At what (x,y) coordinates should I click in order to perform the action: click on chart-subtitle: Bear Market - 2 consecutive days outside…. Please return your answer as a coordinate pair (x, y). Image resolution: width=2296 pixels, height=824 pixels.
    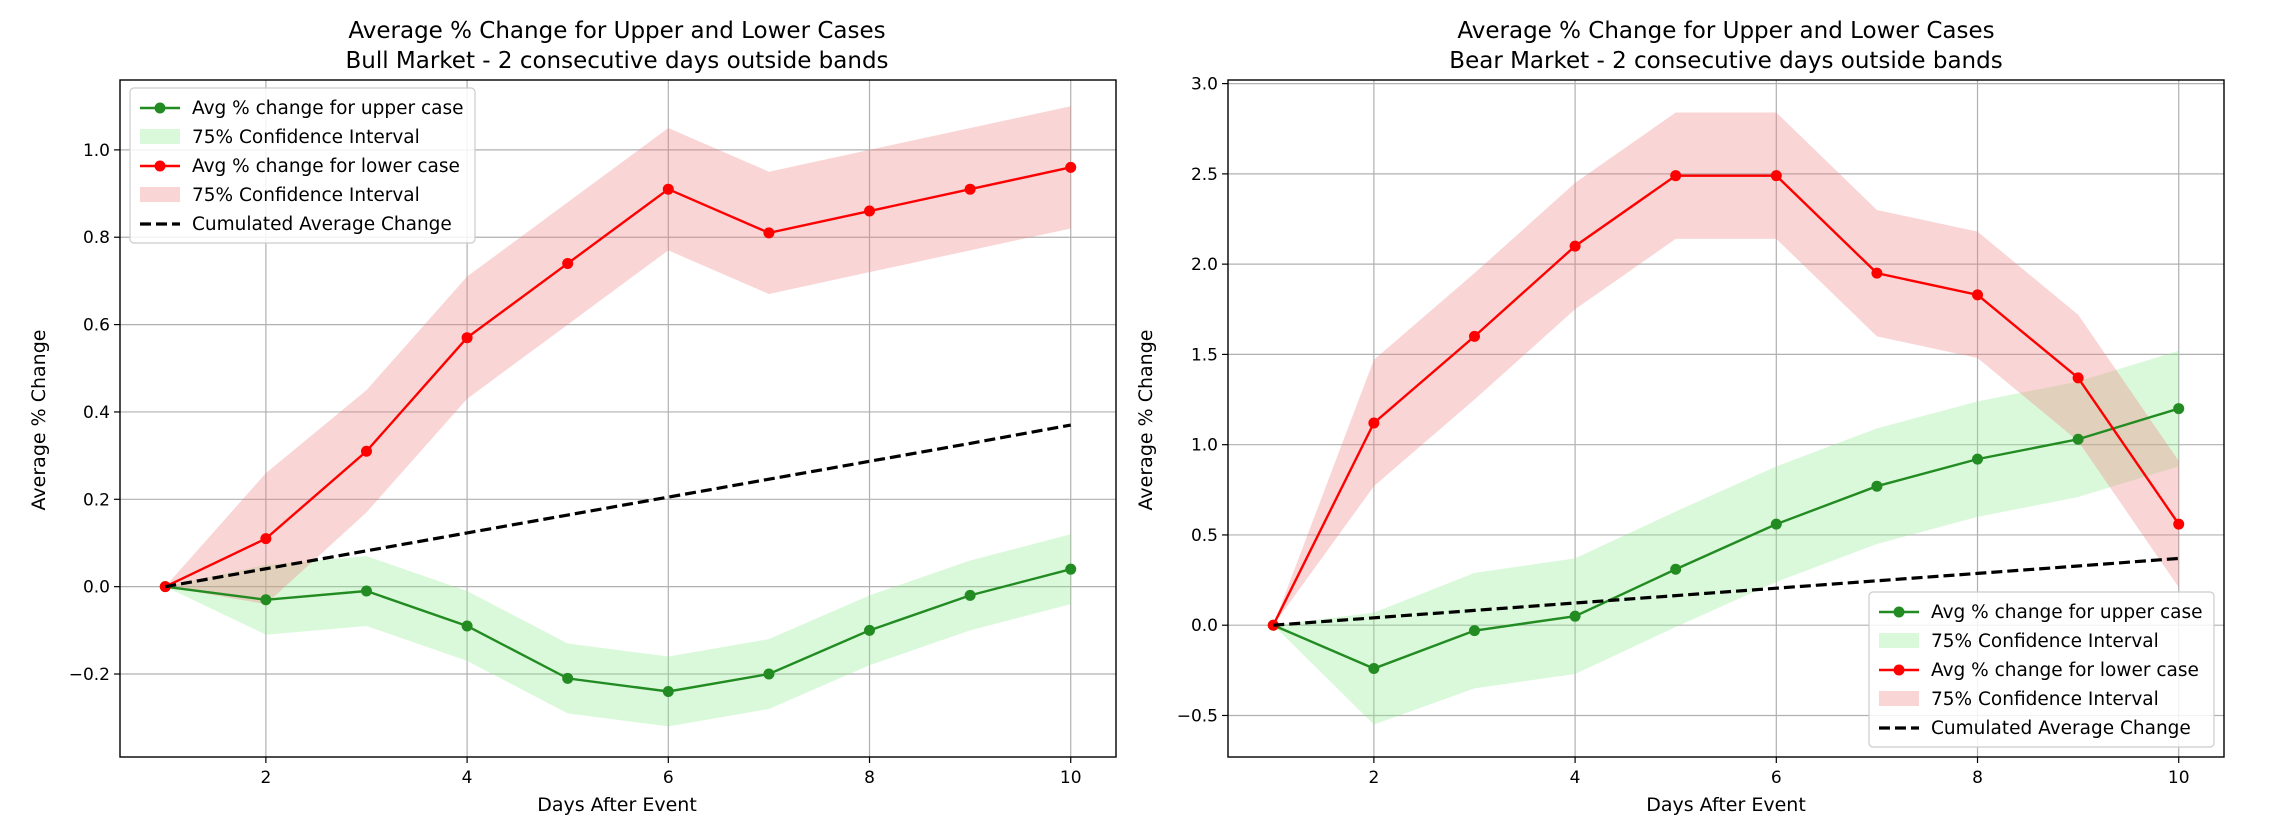
    Looking at the image, I should click on (1725, 61).